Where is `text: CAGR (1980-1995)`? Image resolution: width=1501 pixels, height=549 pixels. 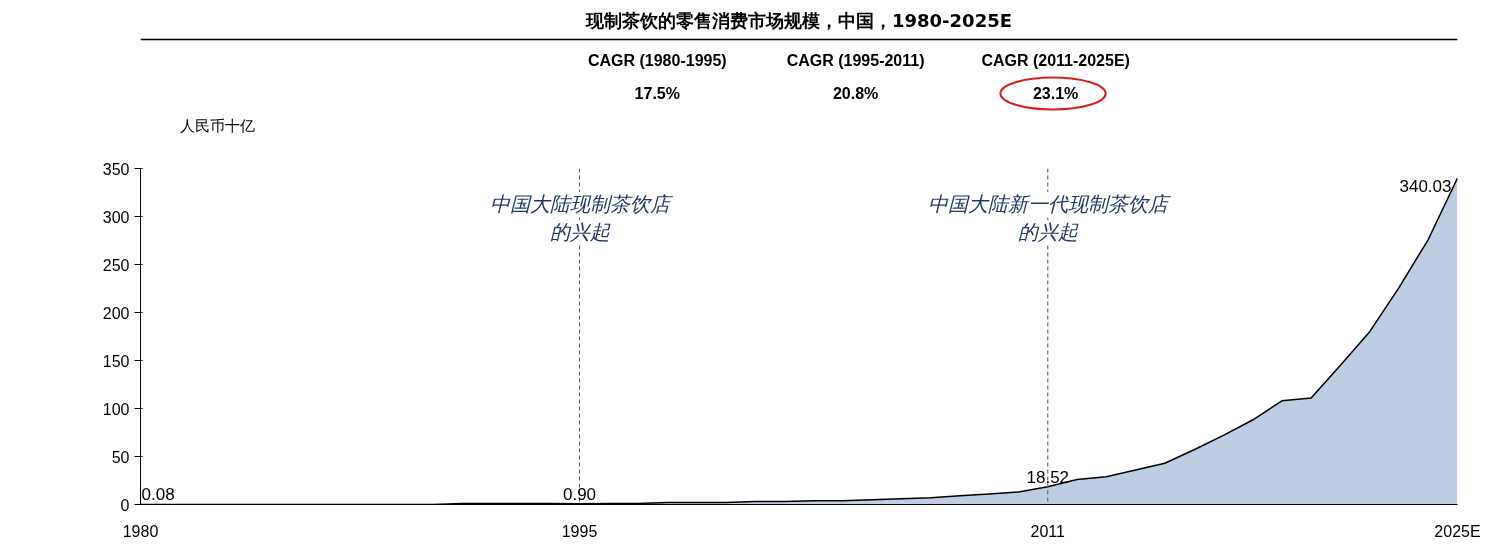 text: CAGR (1980-1995) is located at coordinates (657, 60).